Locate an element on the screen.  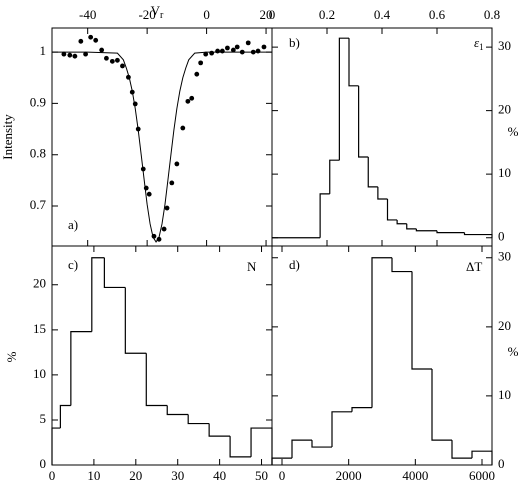
x-tick-label: 20 is located at coordinates (135, 475).